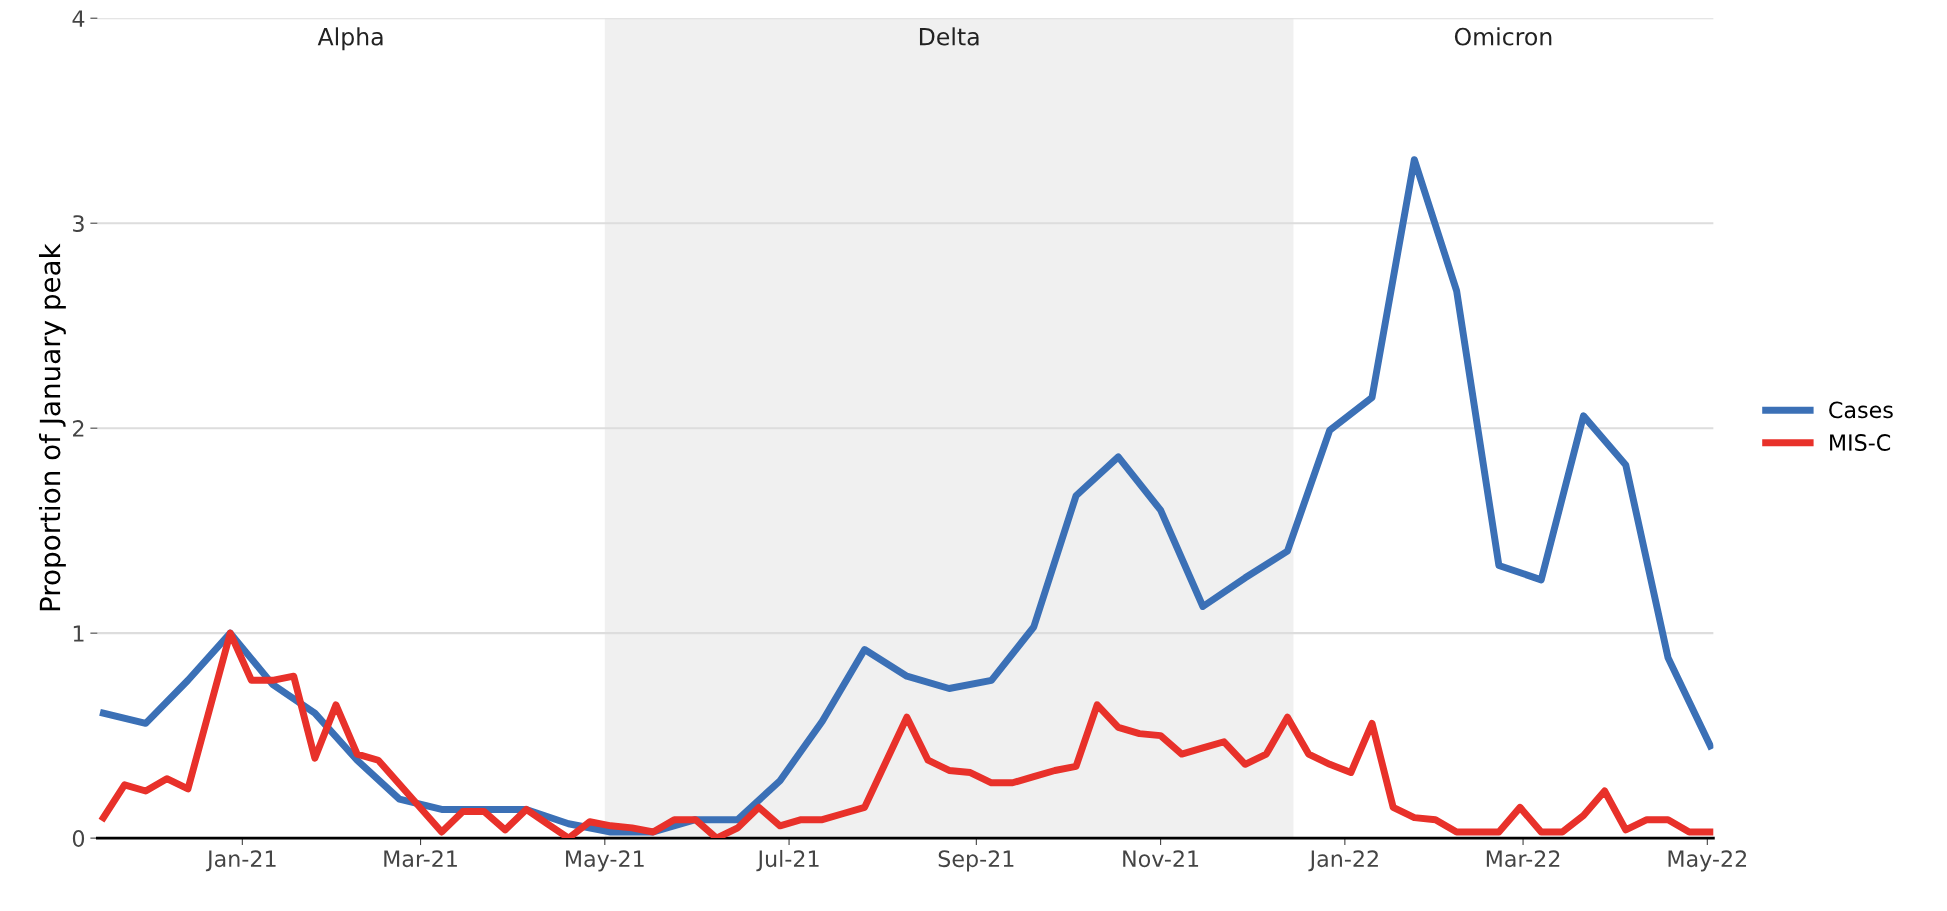 The height and width of the screenshot is (911, 1947). I want to click on x-tick-label: Jan-22, so click(1343, 861).